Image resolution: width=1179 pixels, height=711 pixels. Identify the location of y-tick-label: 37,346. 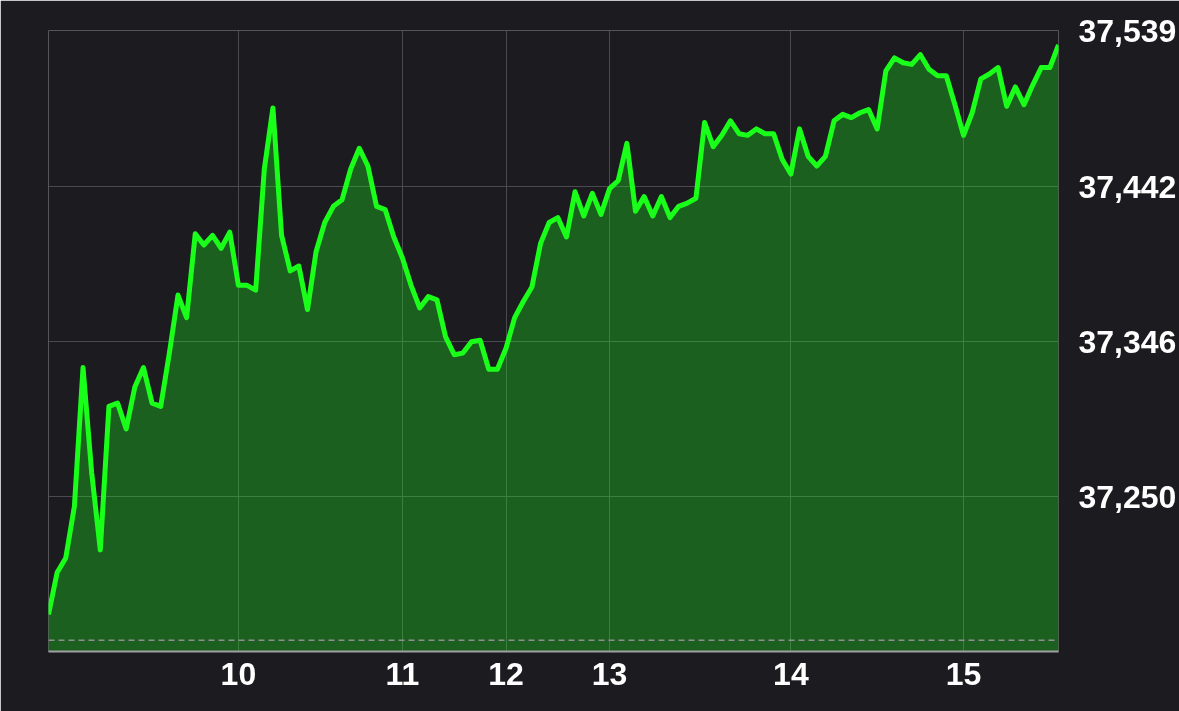
(1127, 341).